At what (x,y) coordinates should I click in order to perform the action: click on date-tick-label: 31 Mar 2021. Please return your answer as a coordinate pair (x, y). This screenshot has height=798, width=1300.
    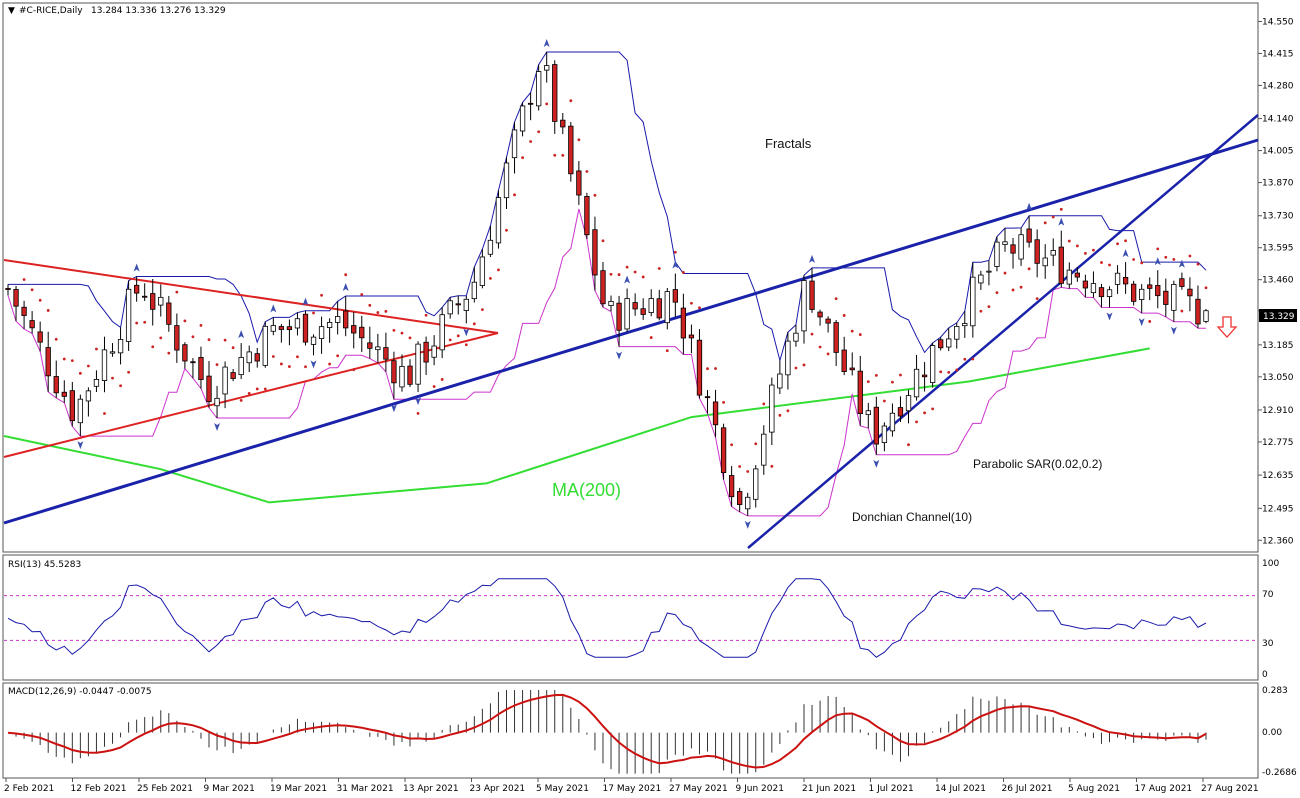
    Looking at the image, I should click on (365, 789).